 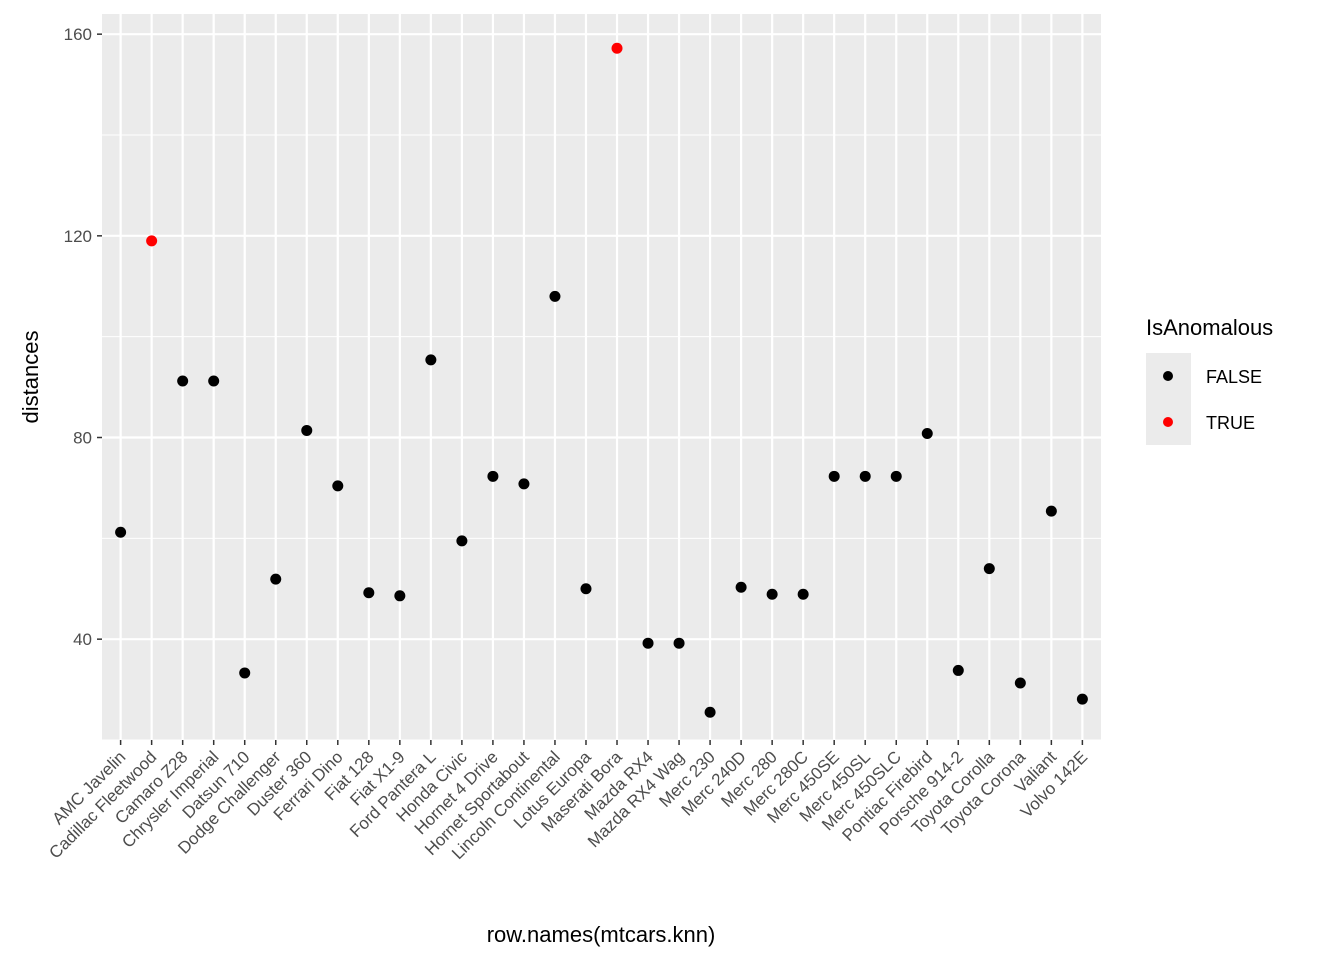 What do you see at coordinates (601, 934) in the screenshot?
I see `x-axis-title: row.names(mtcars.knn)` at bounding box center [601, 934].